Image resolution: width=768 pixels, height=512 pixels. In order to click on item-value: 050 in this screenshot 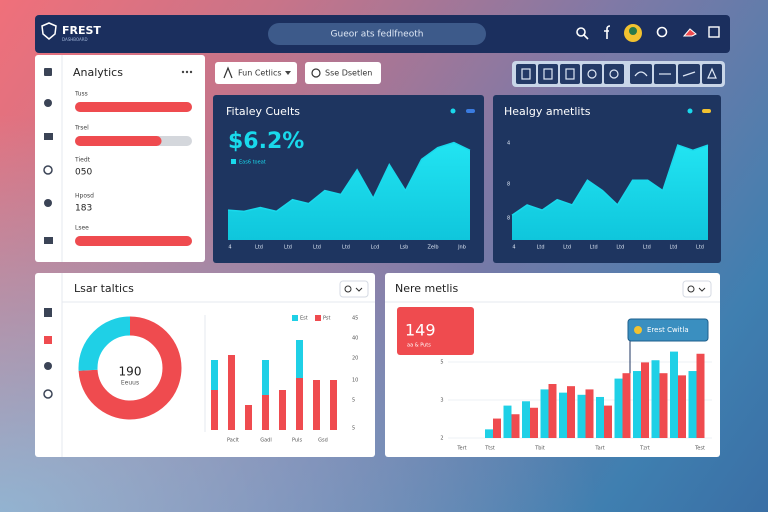, I will do `click(83, 173)`.